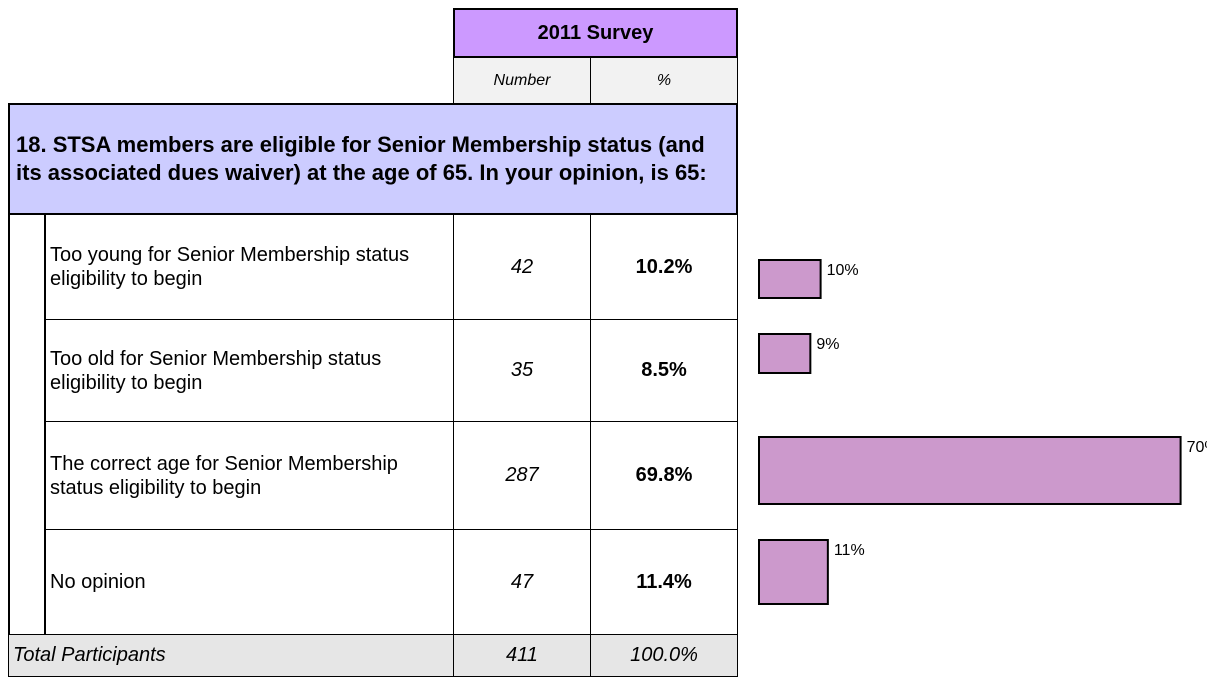 This screenshot has width=1207, height=681. I want to click on bar-label: 9%, so click(827, 344).